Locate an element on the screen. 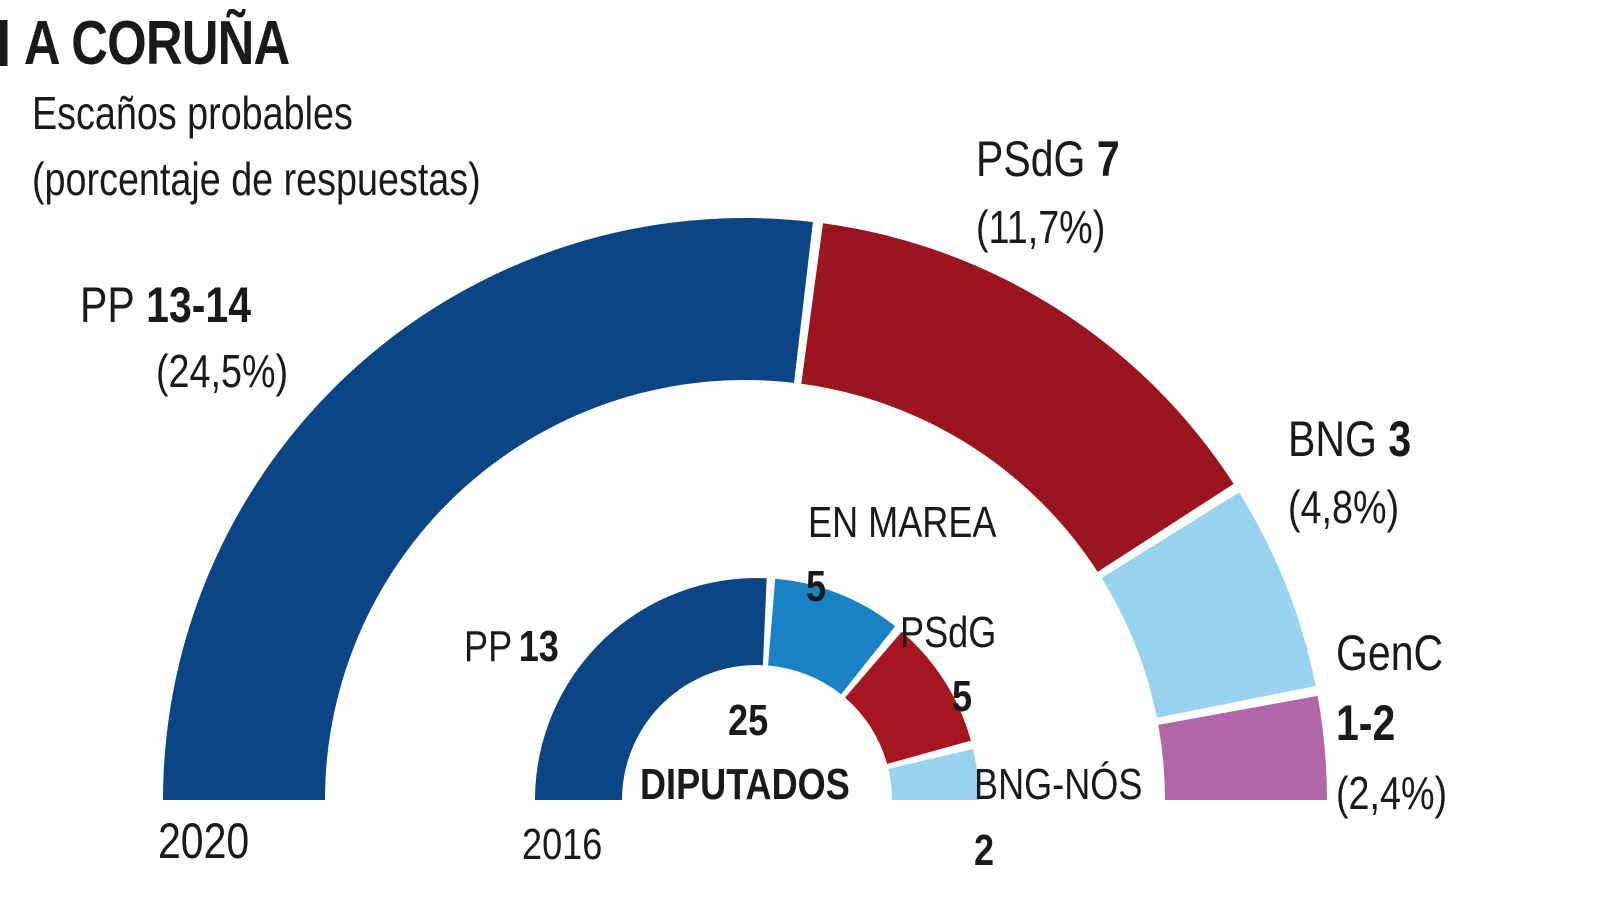 The image size is (1600, 900). pct-2020-bng: (4,8%) is located at coordinates (1344, 507).